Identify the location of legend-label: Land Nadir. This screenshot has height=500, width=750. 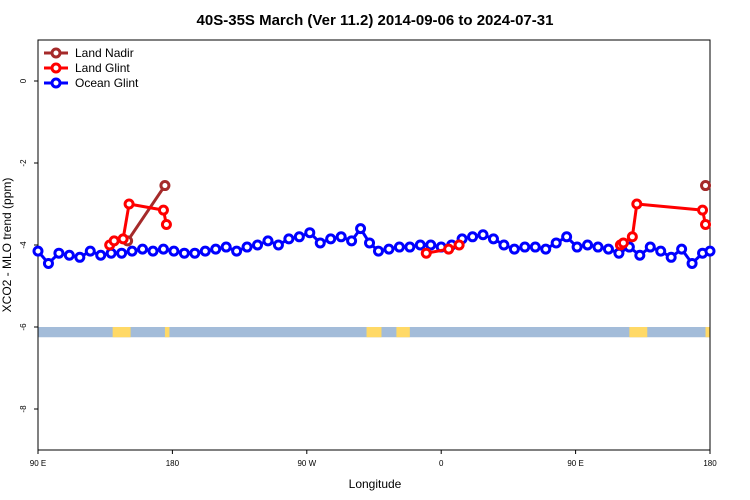
(104, 53).